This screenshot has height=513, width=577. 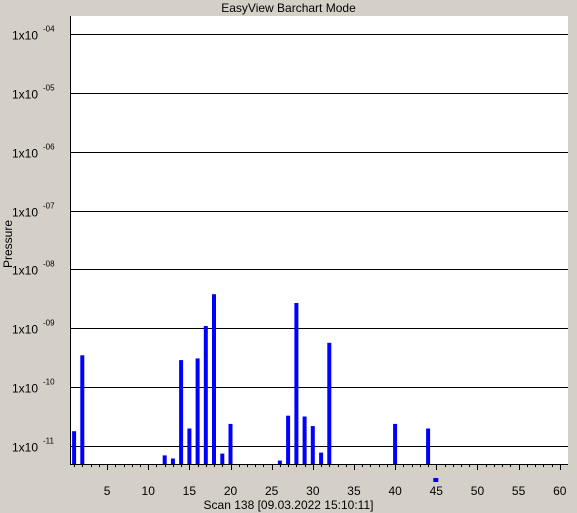 What do you see at coordinates (288, 8) in the screenshot?
I see `chart-title: EasyView Barchart Mode` at bounding box center [288, 8].